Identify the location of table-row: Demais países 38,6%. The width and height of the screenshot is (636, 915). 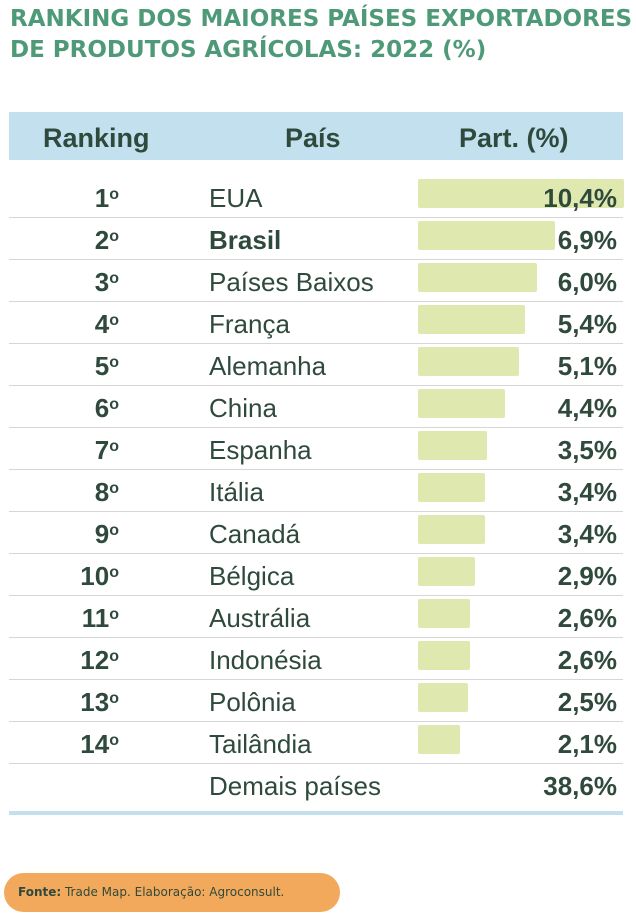
(316, 787).